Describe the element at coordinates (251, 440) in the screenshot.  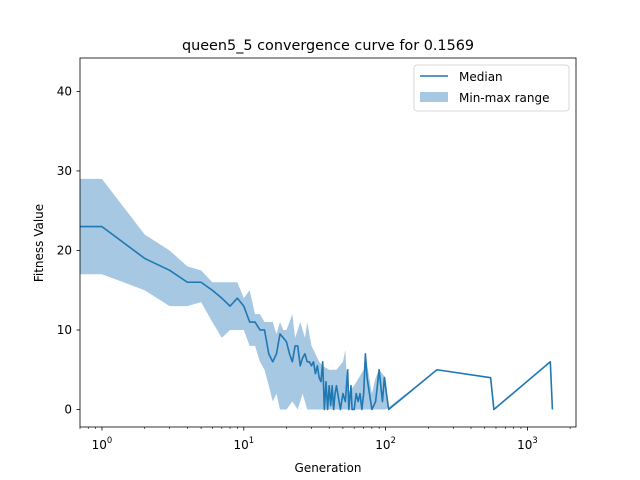
I see `x-tick-exponent: 1` at that location.